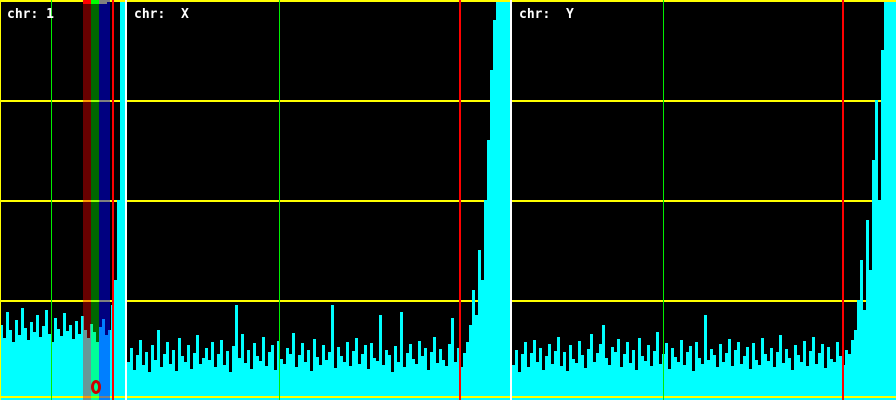  Describe the element at coordinates (96, 387) in the screenshot. I see `selection-marker` at that location.